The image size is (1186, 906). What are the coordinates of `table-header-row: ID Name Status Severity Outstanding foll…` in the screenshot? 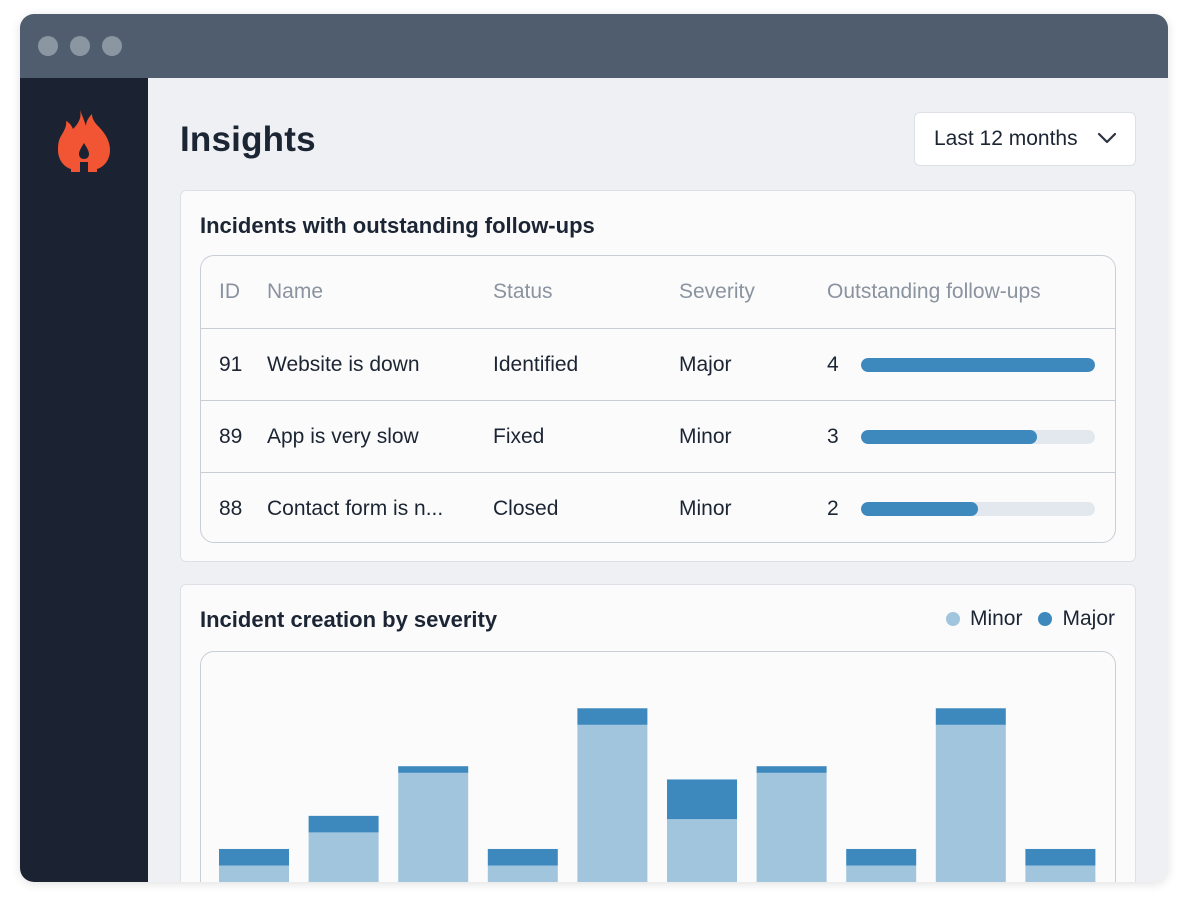 It's located at (658, 292).